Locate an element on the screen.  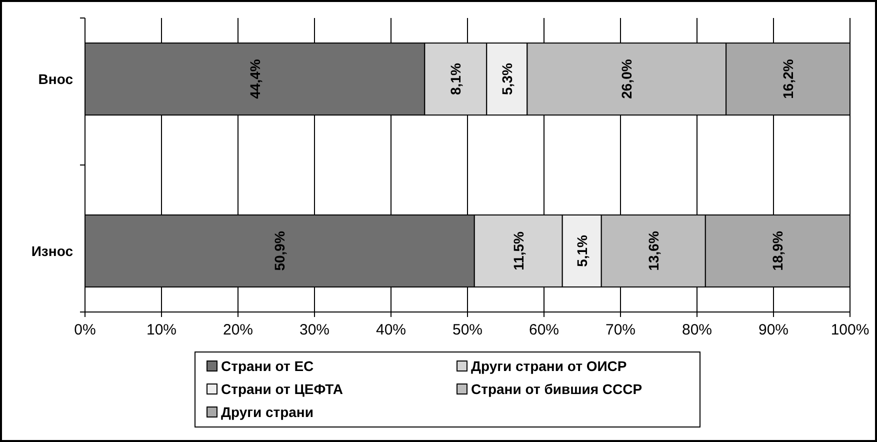
data-label: 13,6% is located at coordinates (653, 250).